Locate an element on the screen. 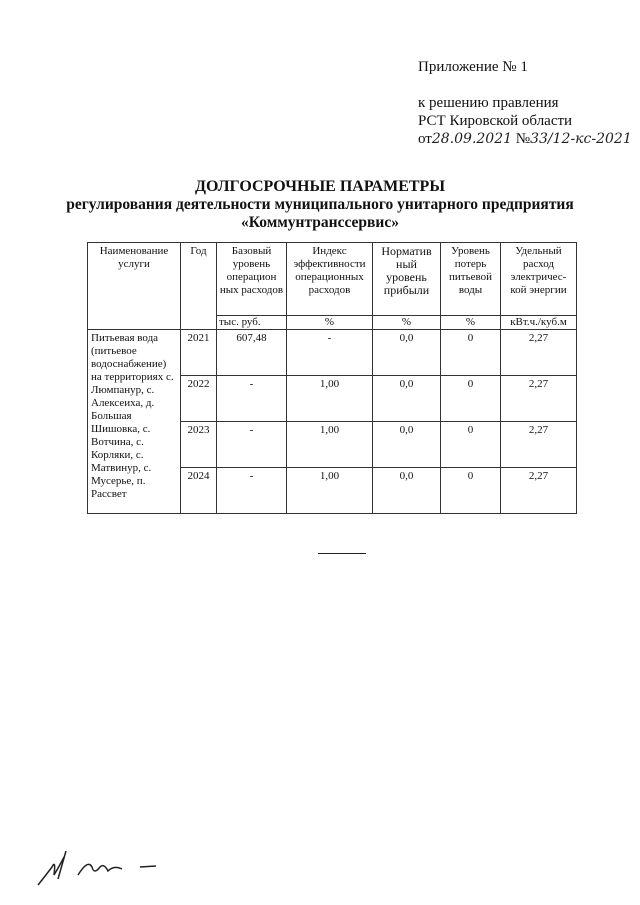  enterprise-name: «Коммунтранссервис» is located at coordinates (320, 222).